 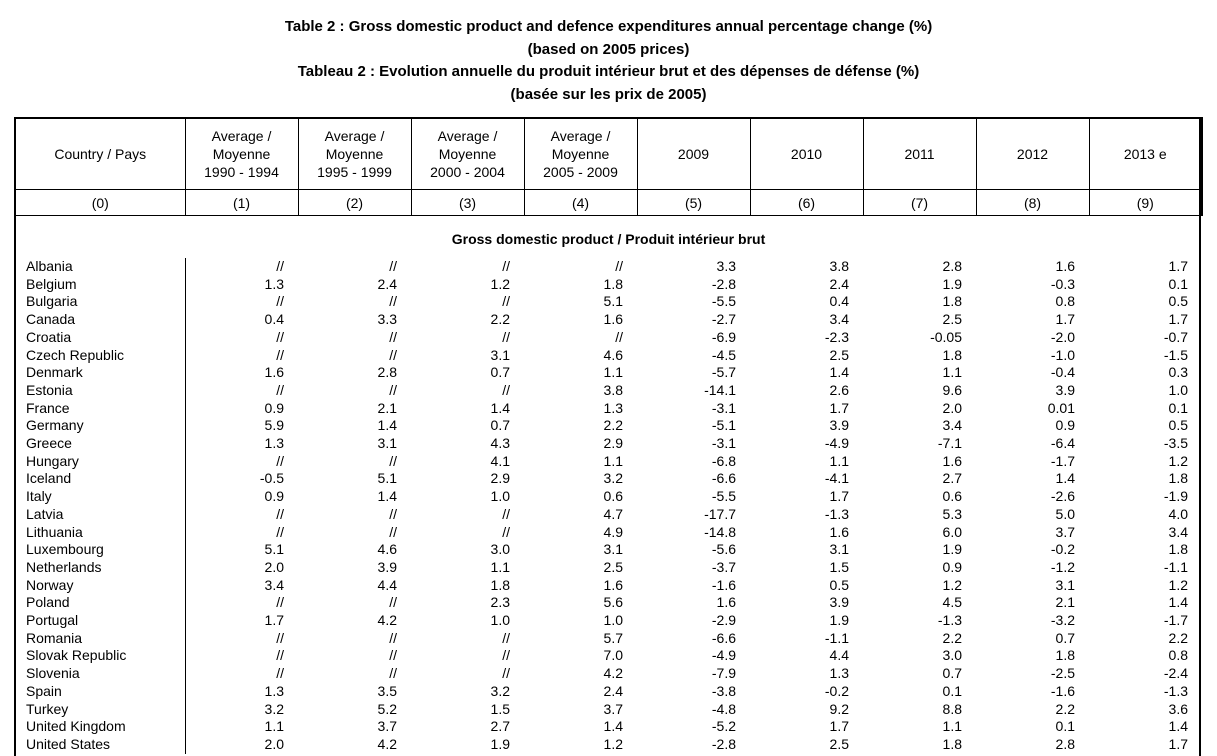 What do you see at coordinates (839, 283) in the screenshot?
I see `value-cell: 2.4` at bounding box center [839, 283].